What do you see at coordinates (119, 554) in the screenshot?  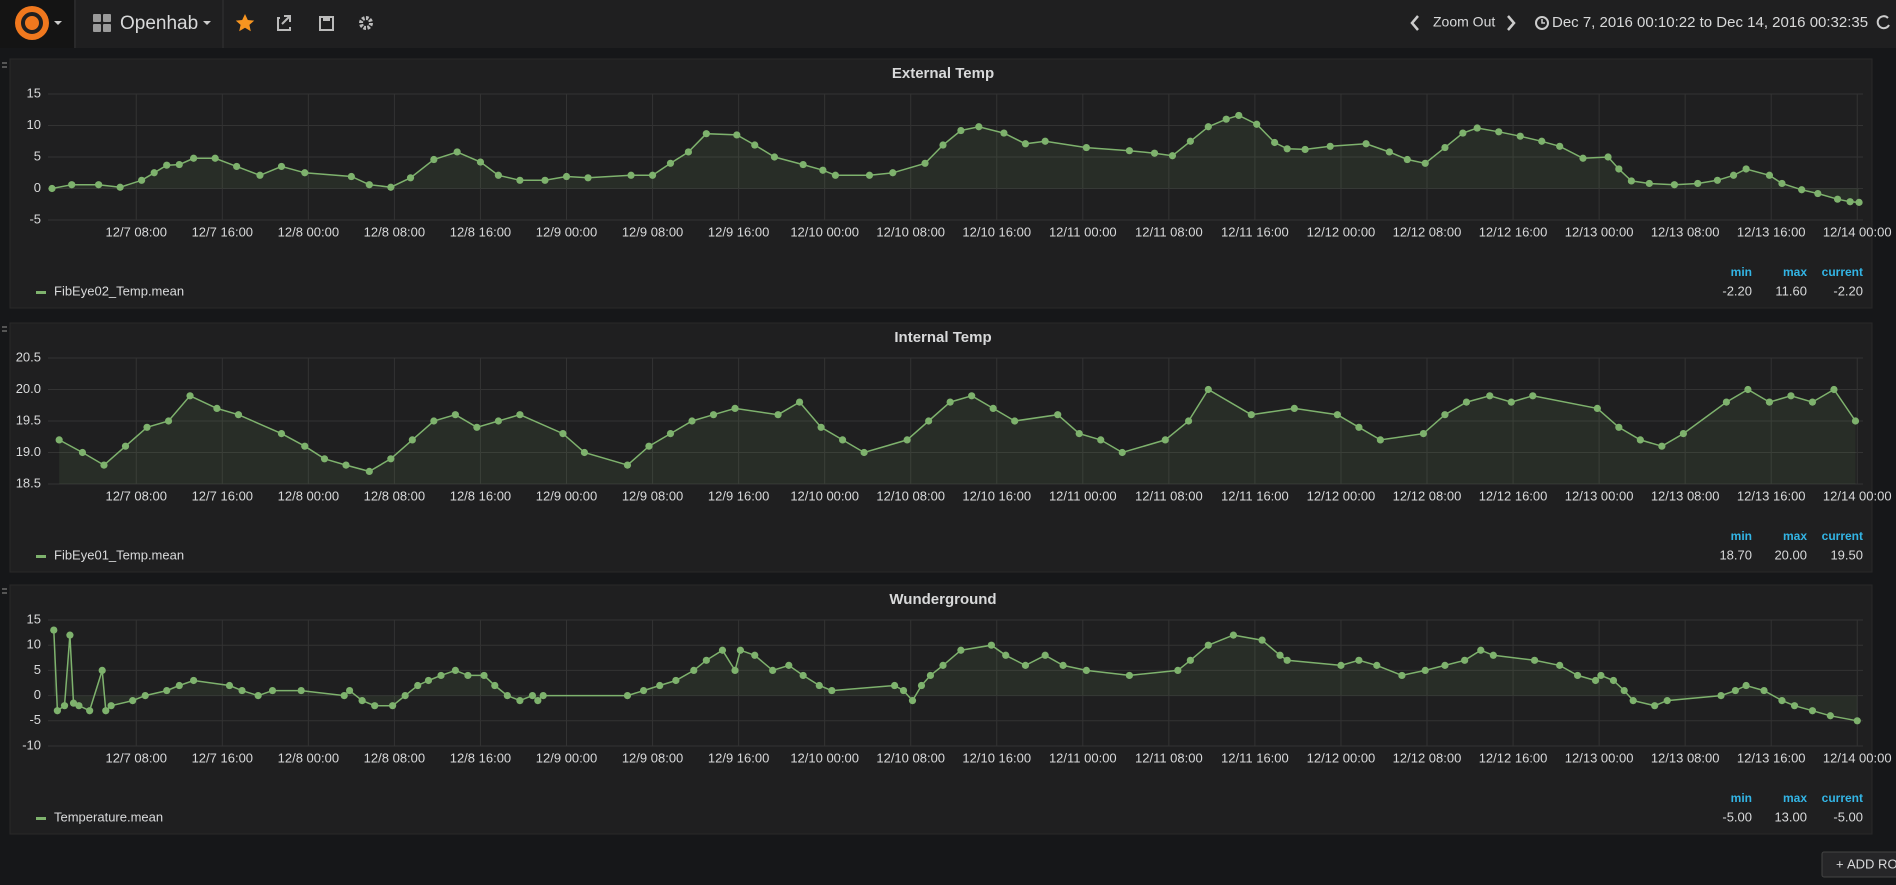 I see `legend-label: FibEye01_Temp.mean` at bounding box center [119, 554].